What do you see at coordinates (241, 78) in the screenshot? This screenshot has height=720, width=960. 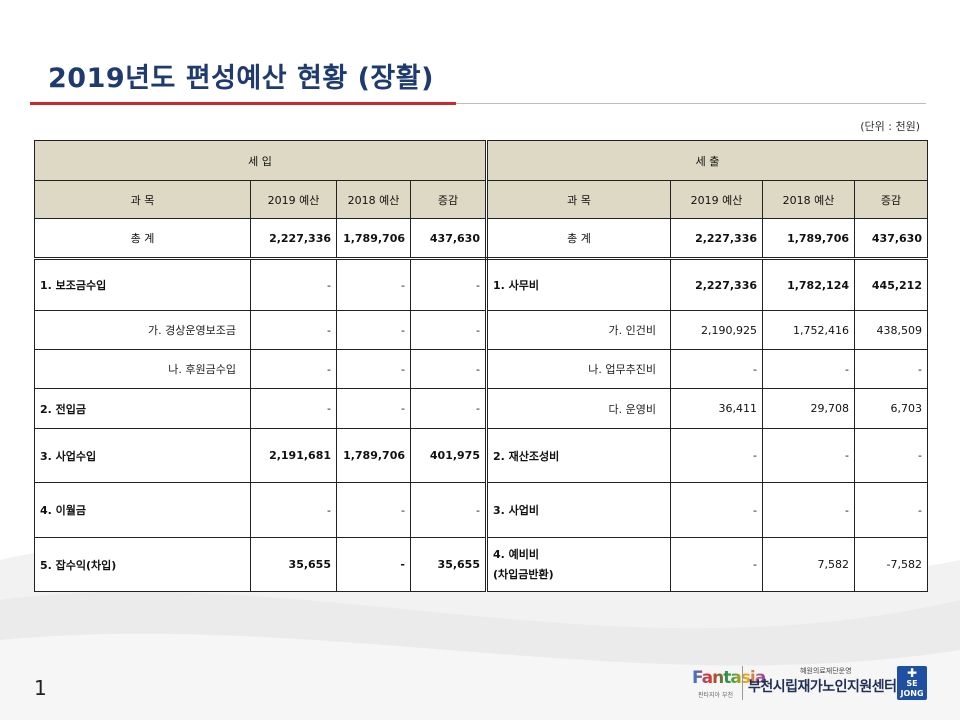 I see `page-title: 2019년도 편성예산 현황 (장활)` at bounding box center [241, 78].